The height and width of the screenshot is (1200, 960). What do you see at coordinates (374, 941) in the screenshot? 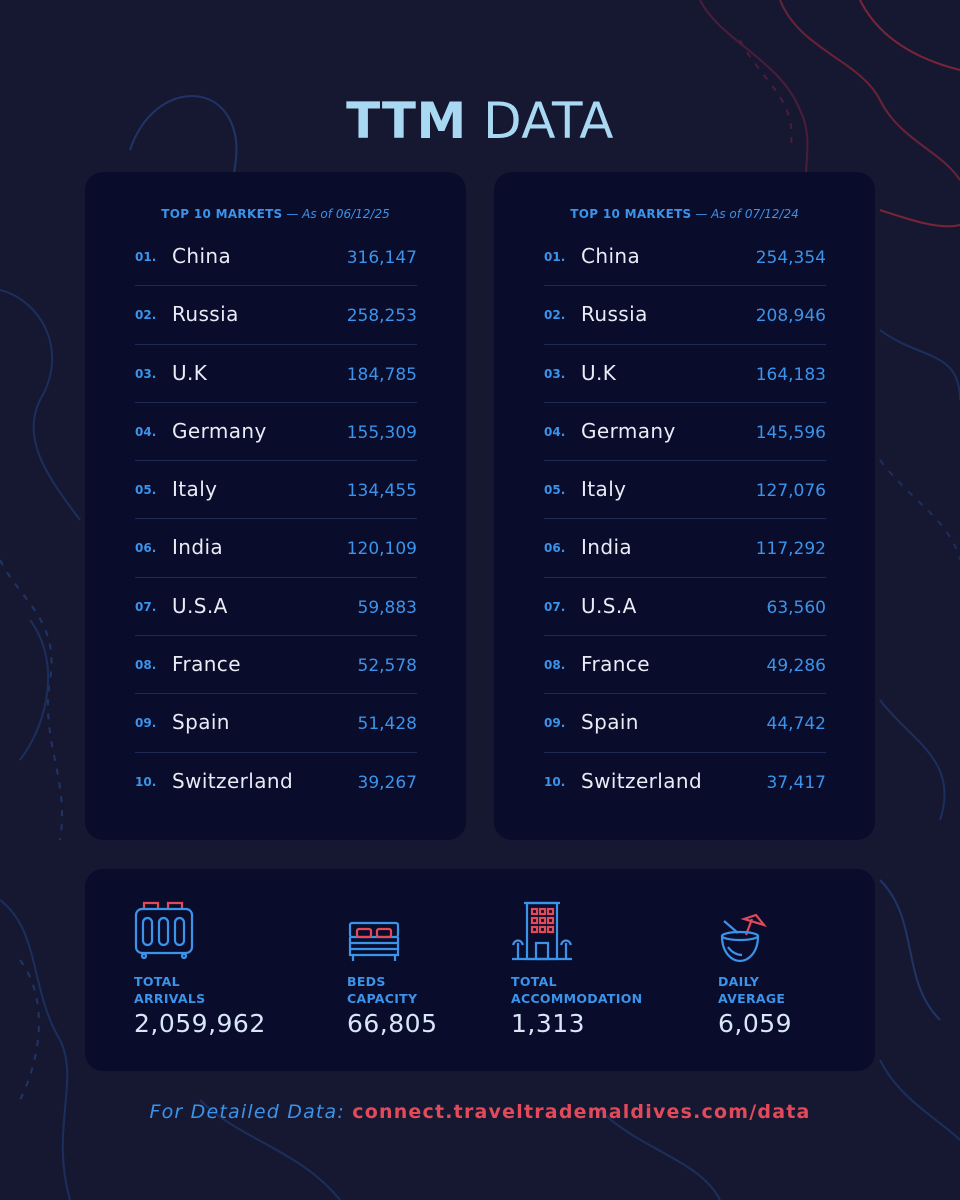
I see `bed-icon` at bounding box center [374, 941].